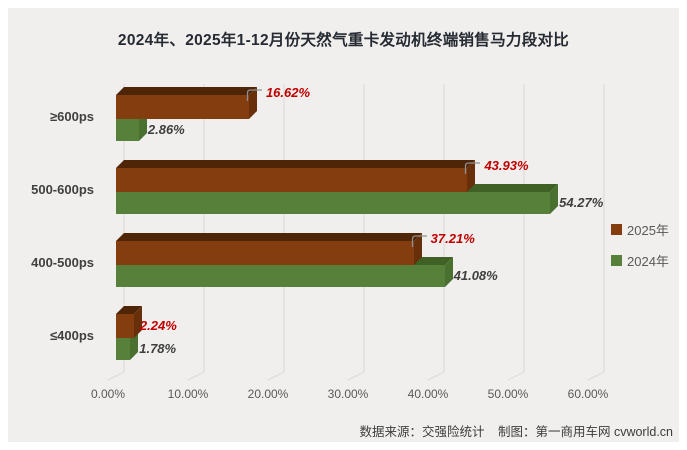 This screenshot has height=450, width=687. I want to click on x-axis-tick: 60.00%, so click(588, 394).